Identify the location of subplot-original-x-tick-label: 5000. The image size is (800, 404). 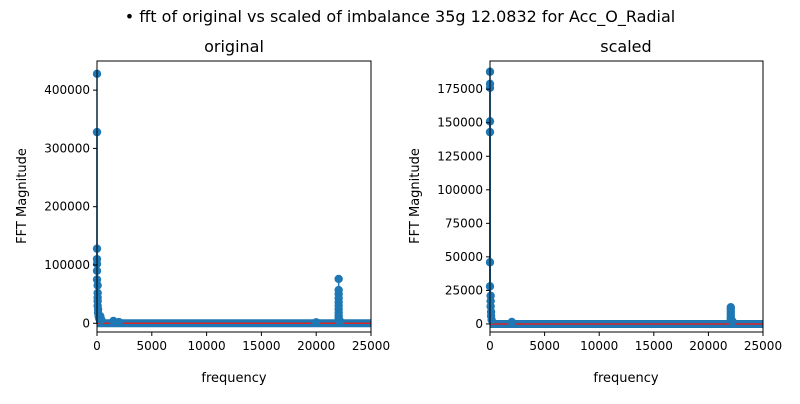
(152, 346).